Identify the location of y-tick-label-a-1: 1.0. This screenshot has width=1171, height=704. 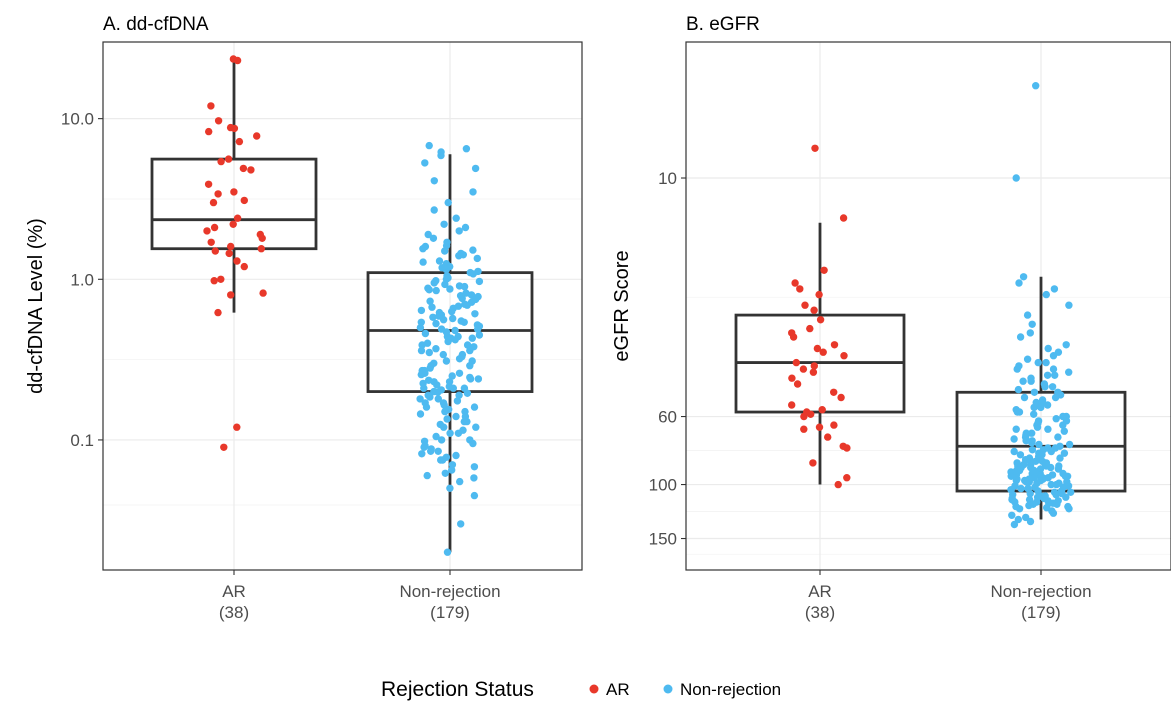
(82, 279).